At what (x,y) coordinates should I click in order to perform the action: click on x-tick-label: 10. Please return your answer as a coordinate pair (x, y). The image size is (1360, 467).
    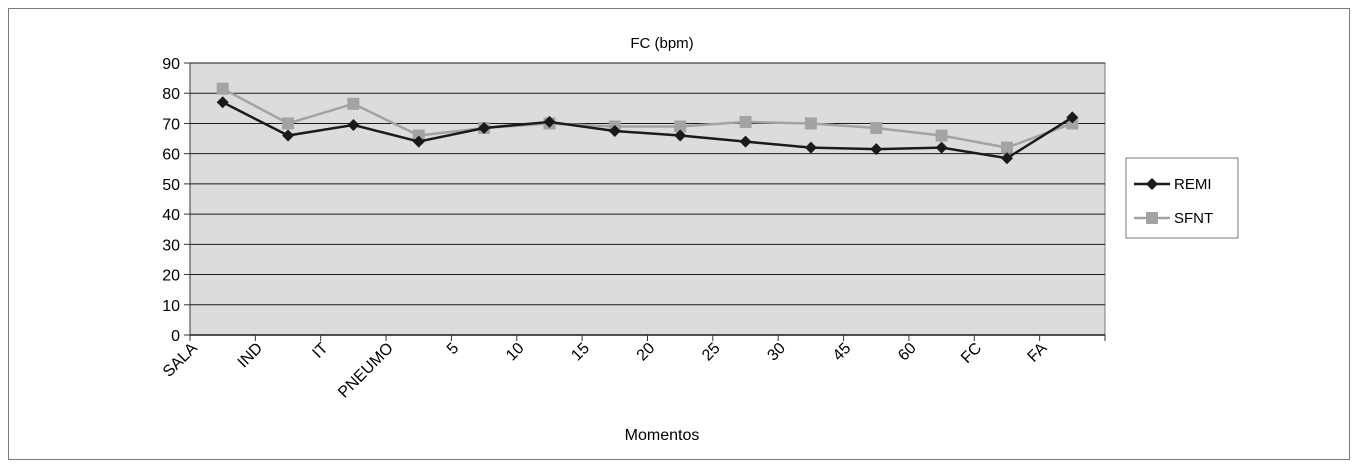
    Looking at the image, I should click on (515, 352).